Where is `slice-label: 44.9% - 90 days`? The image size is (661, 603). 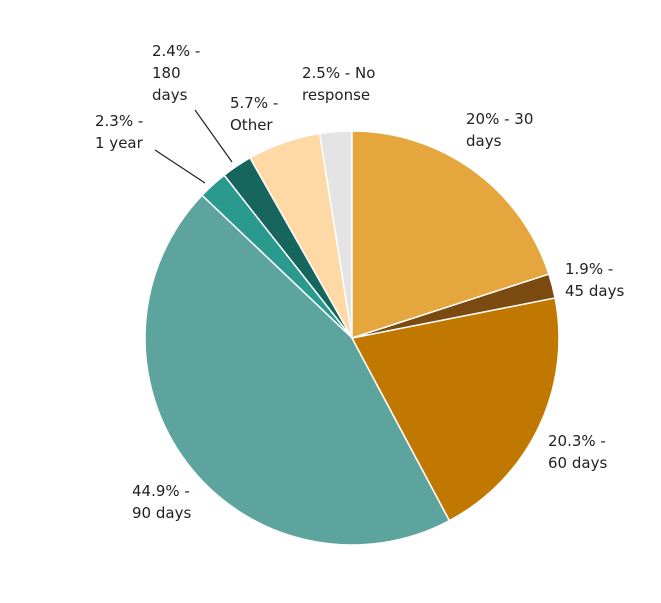
slice-label: 44.9% - 90 days is located at coordinates (162, 502).